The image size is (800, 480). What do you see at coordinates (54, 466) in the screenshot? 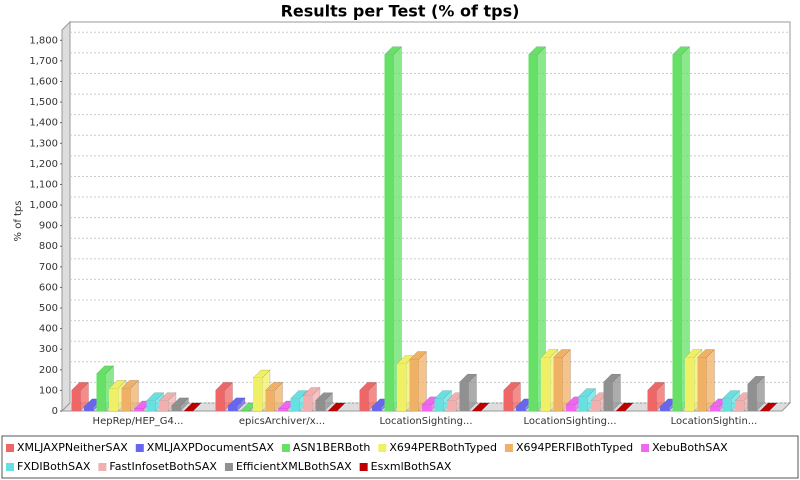
I see `legend-label: FXDIBothSAX` at bounding box center [54, 466].